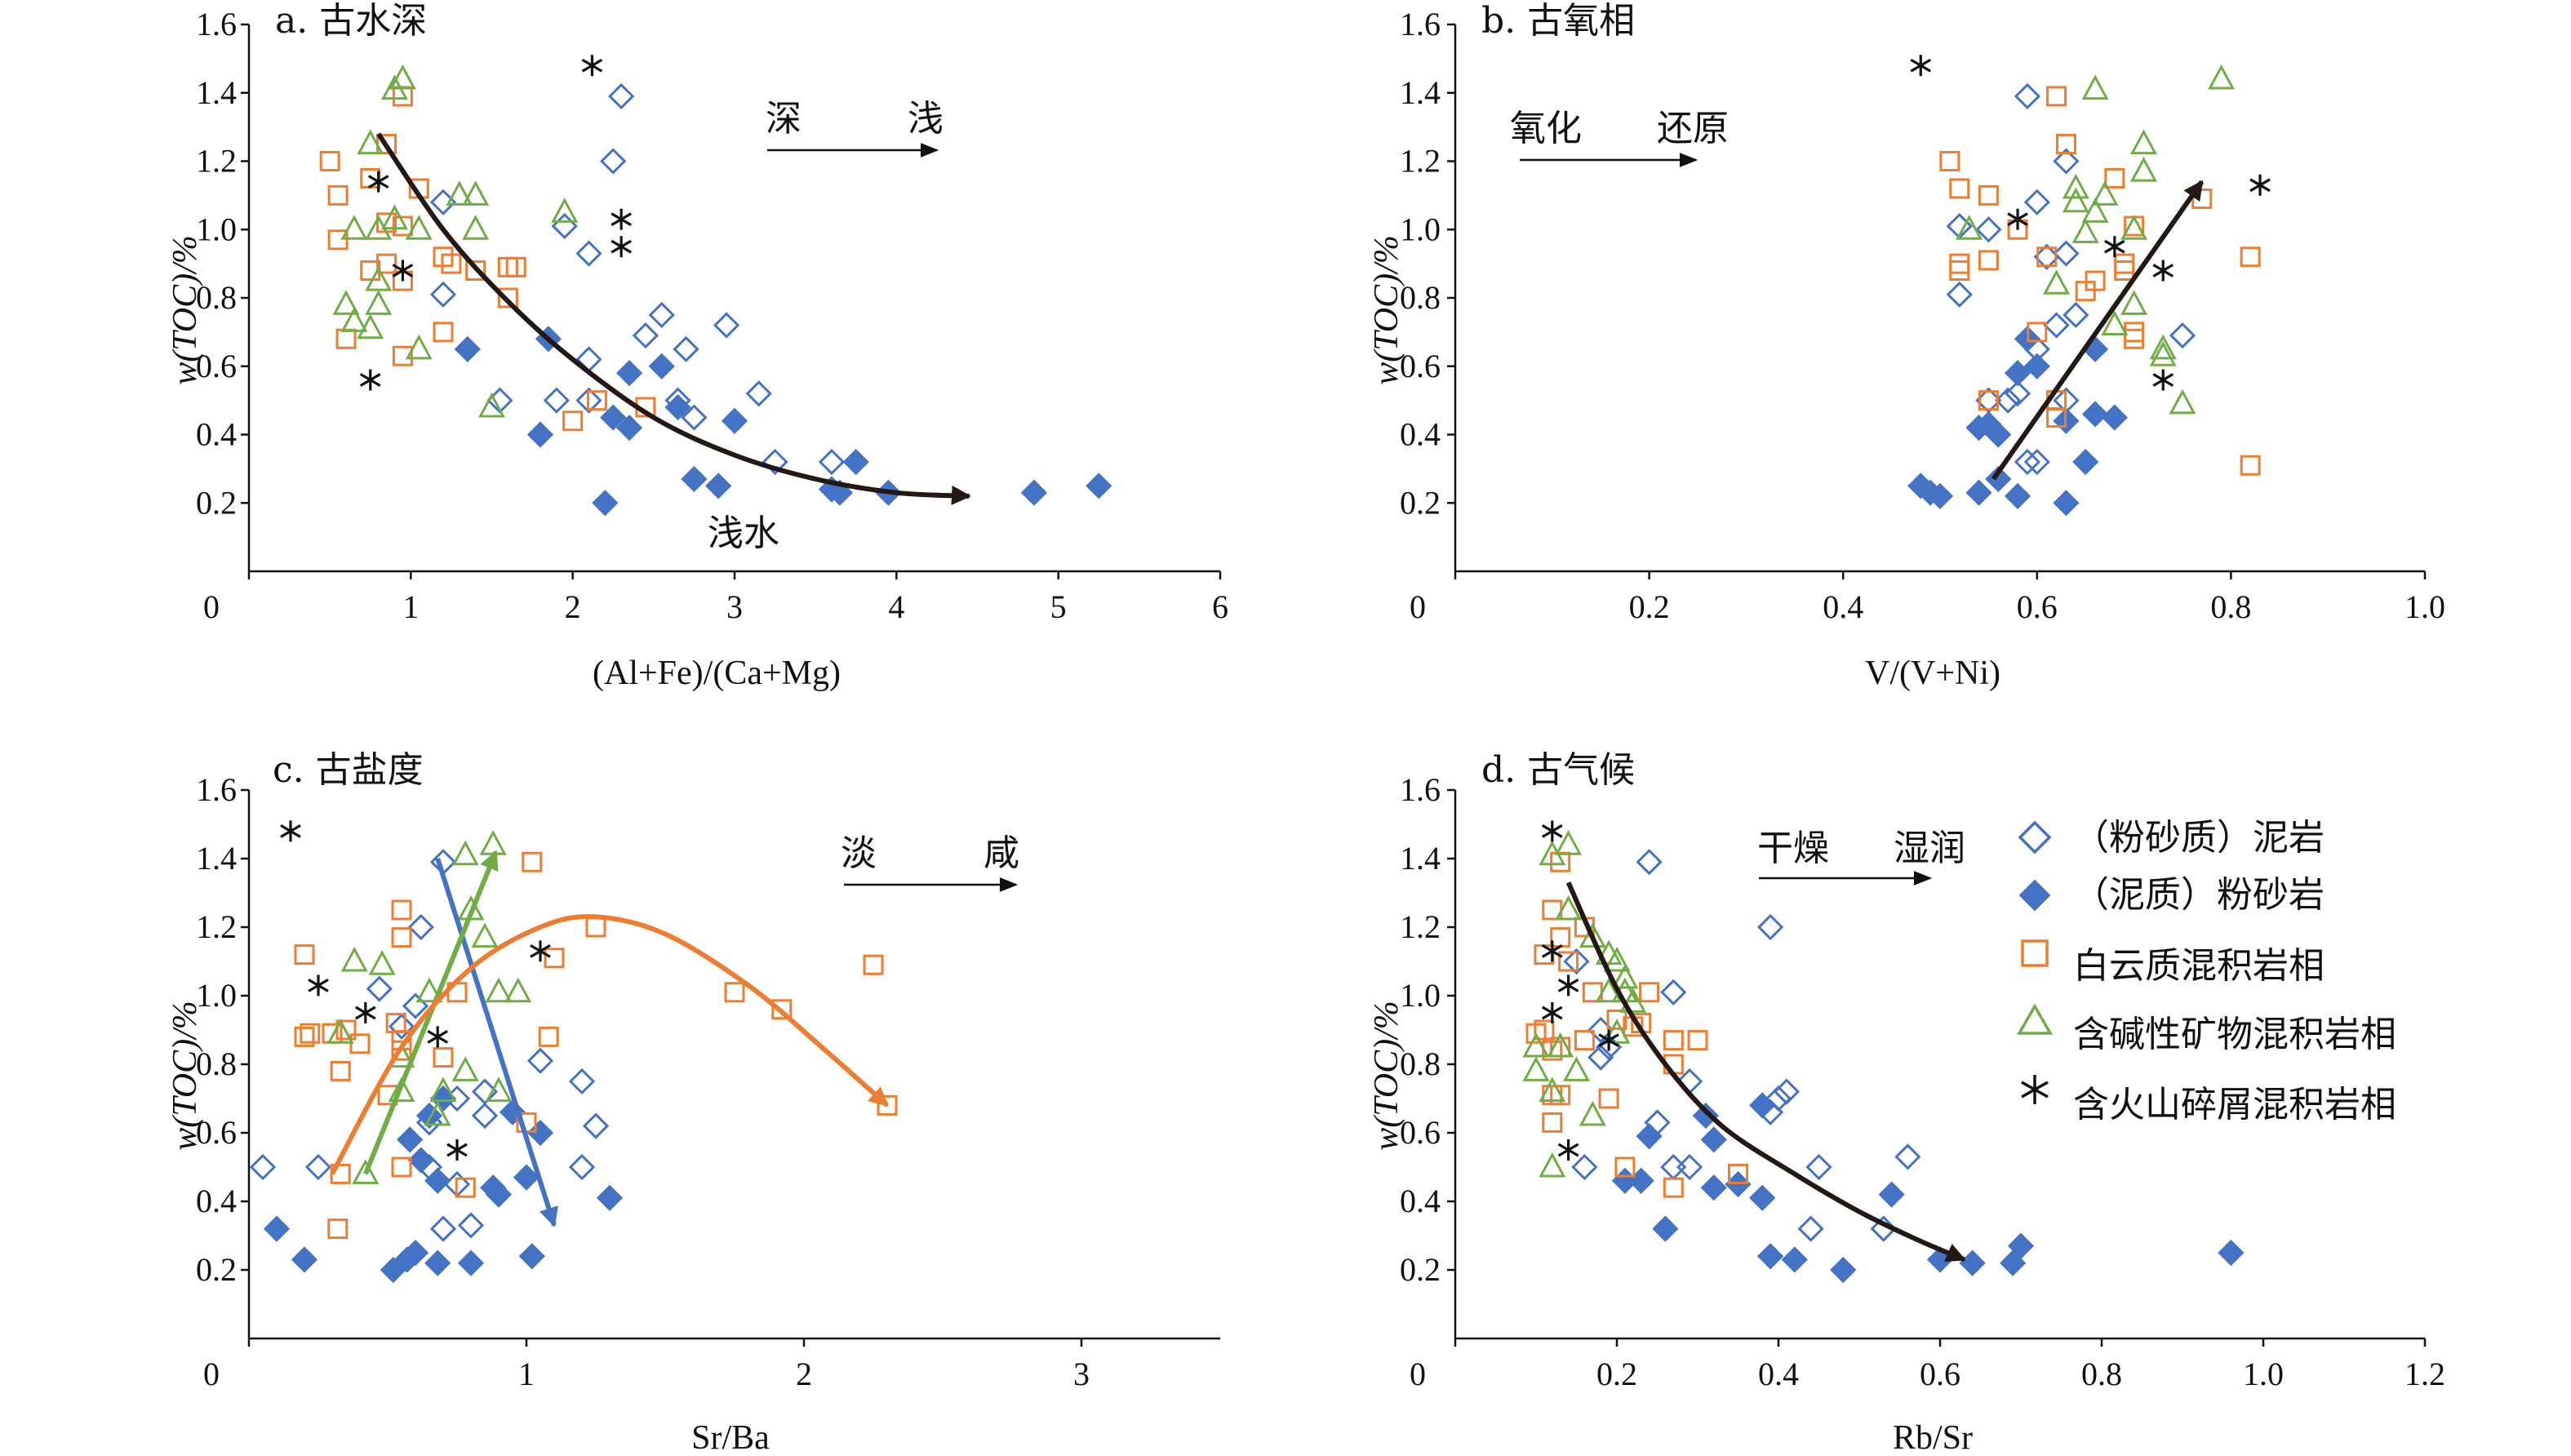  What do you see at coordinates (1420, 859) in the screenshot?
I see `panel-d-ytick-label: 1.4` at bounding box center [1420, 859].